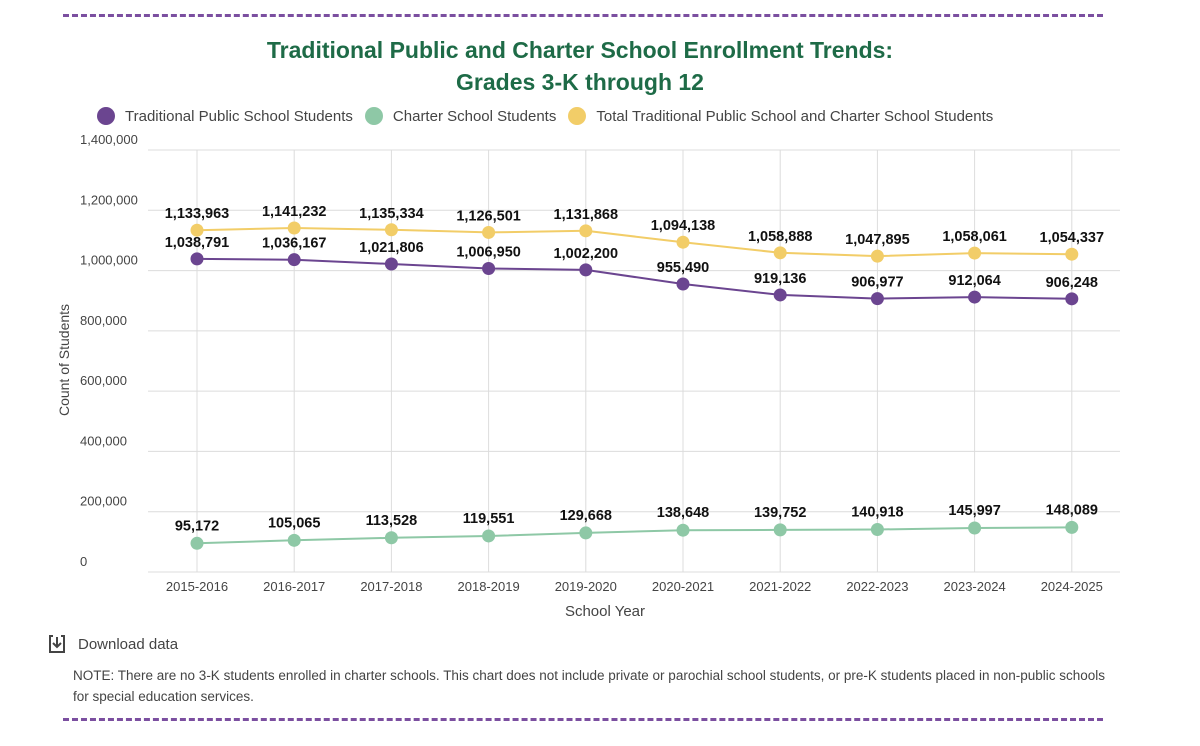  What do you see at coordinates (489, 586) in the screenshot?
I see `x-tick-label: 2018-2019` at bounding box center [489, 586].